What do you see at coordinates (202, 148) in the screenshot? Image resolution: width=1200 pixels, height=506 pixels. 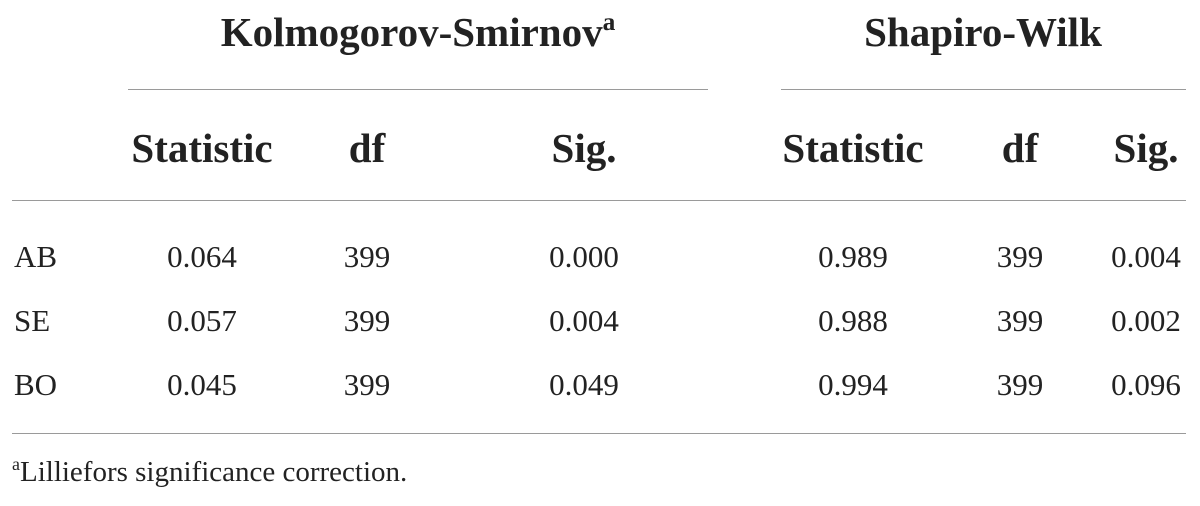 I see `column-header-ks-statistic: Statistic` at bounding box center [202, 148].